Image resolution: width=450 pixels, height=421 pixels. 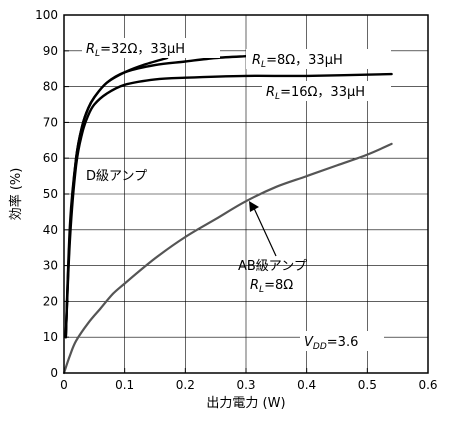 I want to click on label-bg-vdd, so click(x=342, y=341).